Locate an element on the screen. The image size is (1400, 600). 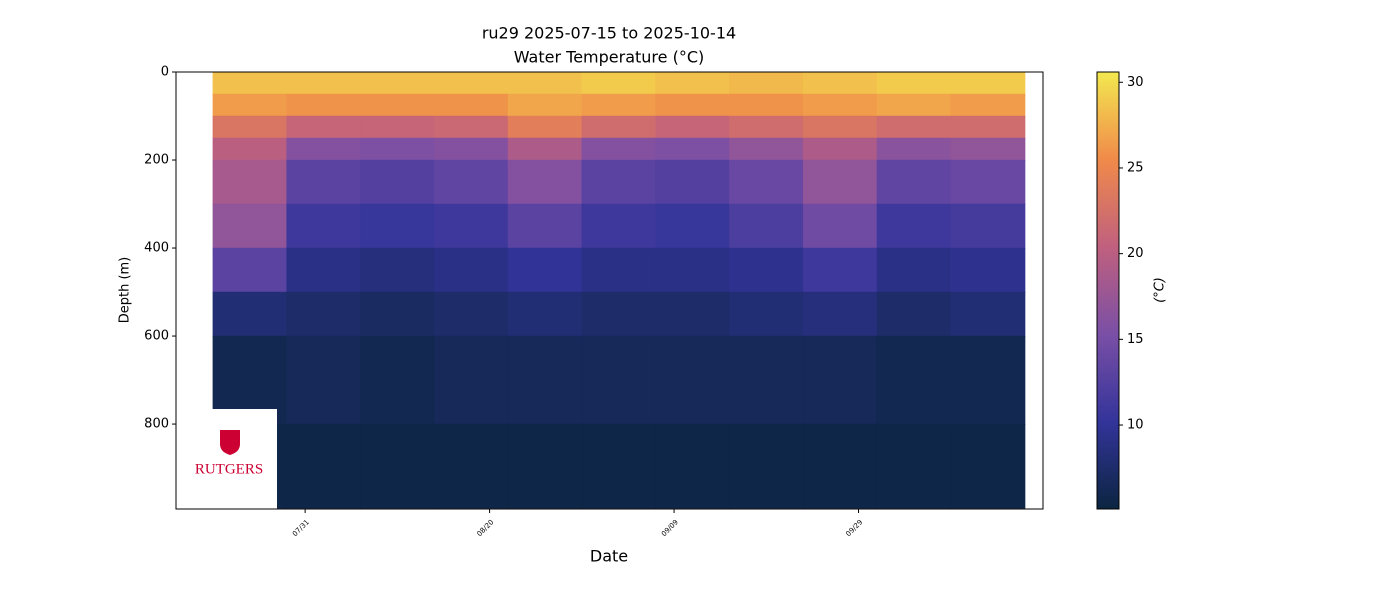
y-tick-label: 800 is located at coordinates (156, 424).